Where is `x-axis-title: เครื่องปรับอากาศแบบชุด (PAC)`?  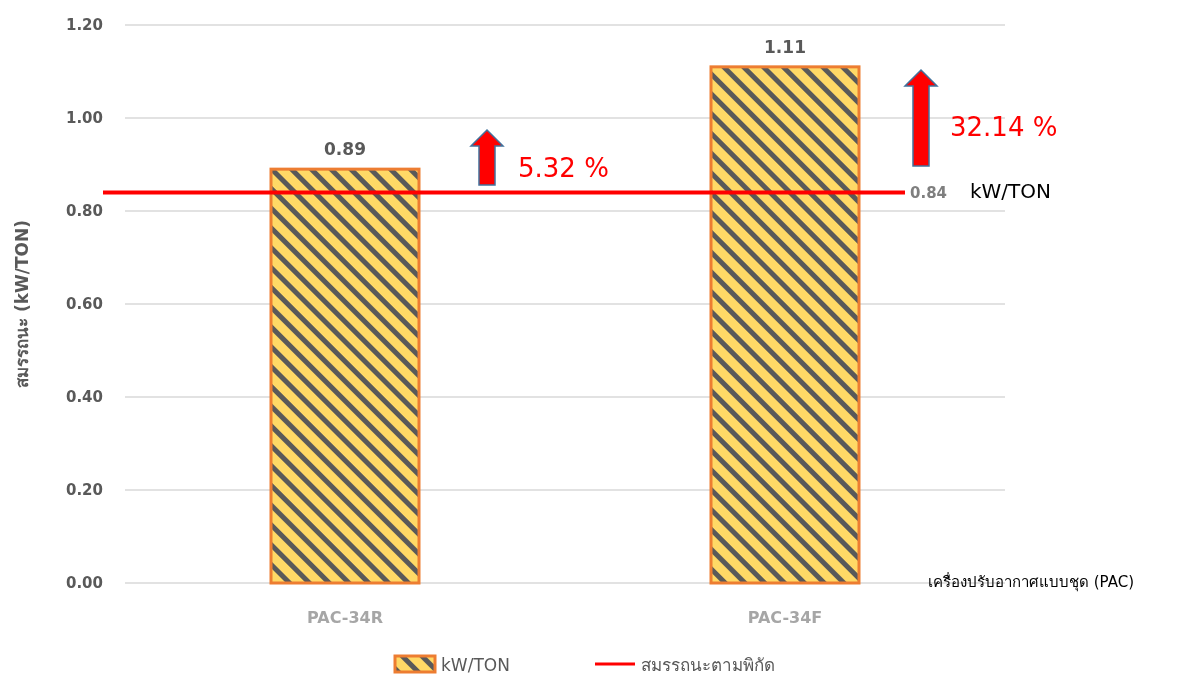 x-axis-title: เครื่องปรับอากาศแบบชุด (PAC) is located at coordinates (1031, 581).